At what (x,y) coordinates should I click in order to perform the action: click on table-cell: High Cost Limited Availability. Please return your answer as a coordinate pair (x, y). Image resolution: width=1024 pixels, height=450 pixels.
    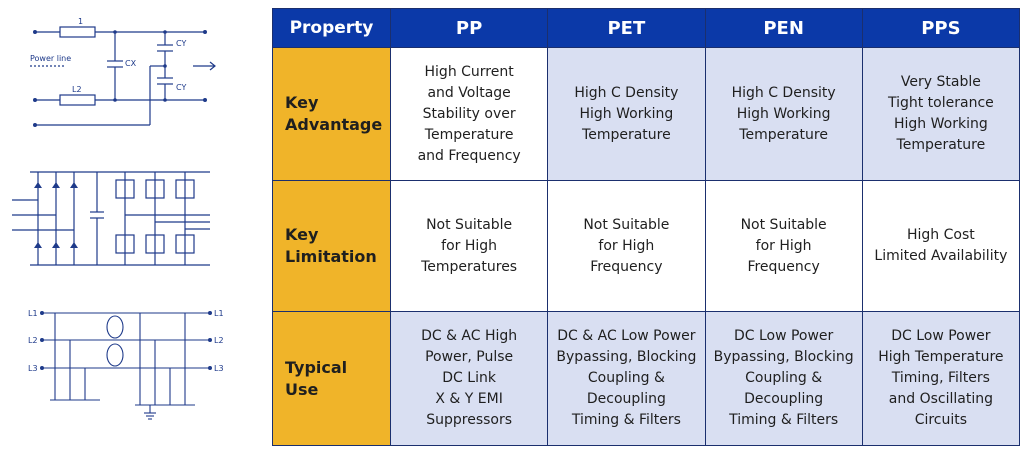
    Looking at the image, I should click on (941, 246).